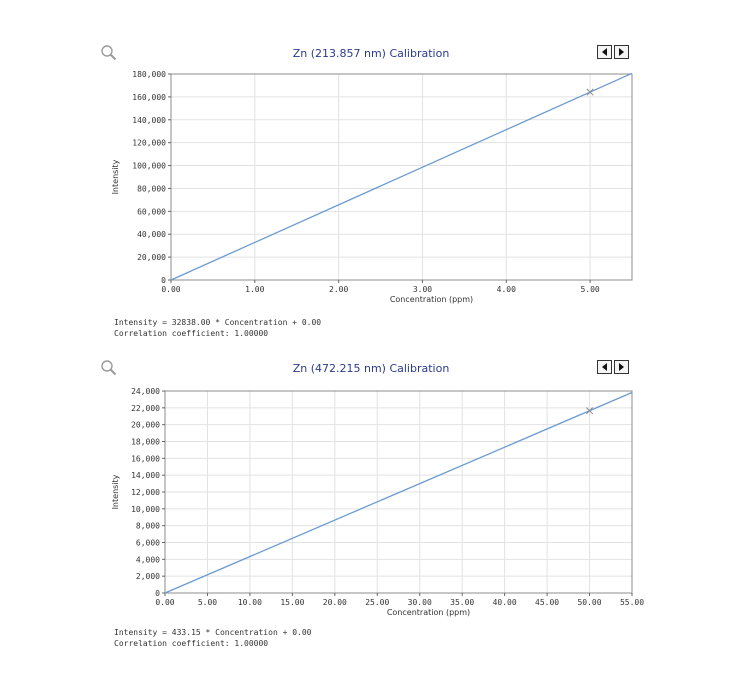  I want to click on y-tick-label: 8,000, so click(148, 526).